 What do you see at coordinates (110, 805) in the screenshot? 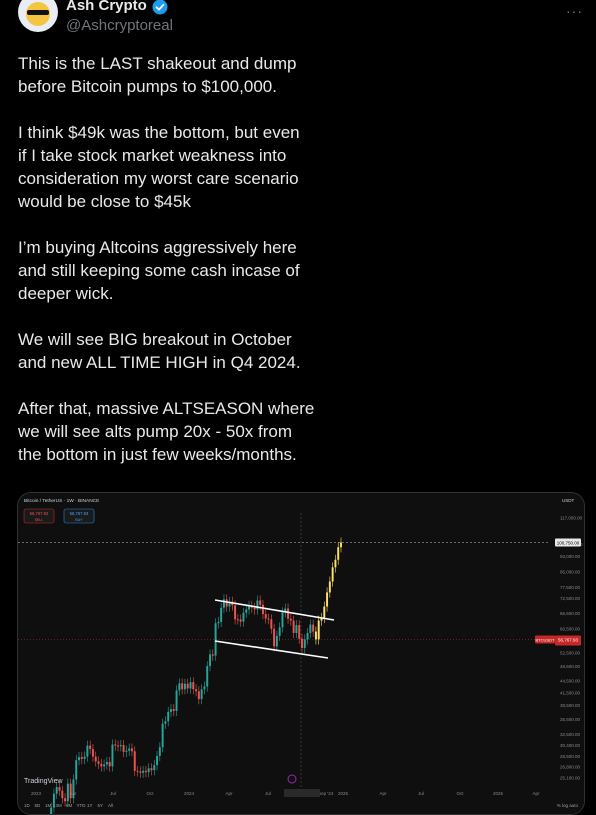
I see `timeframe-button: All` at bounding box center [110, 805].